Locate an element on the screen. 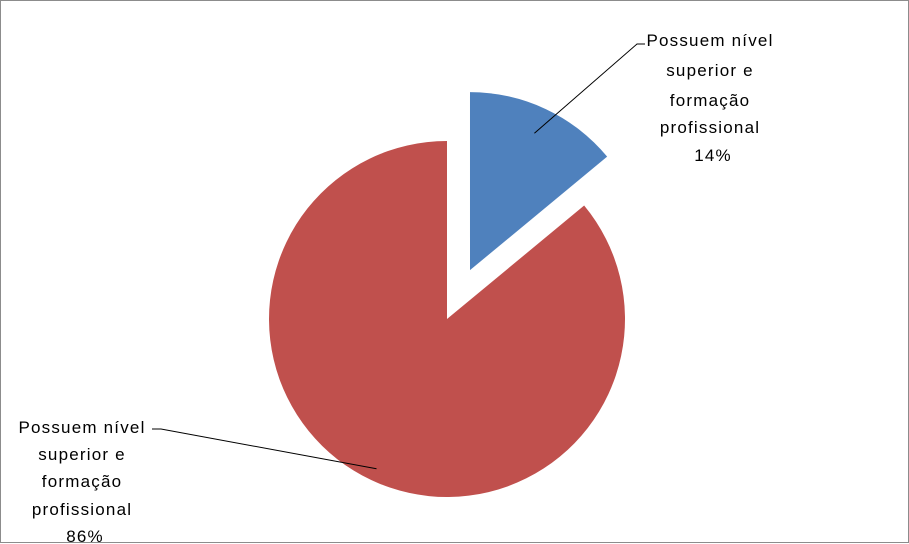 The width and height of the screenshot is (909, 544). slice-label-1-line-3: formação is located at coordinates (710, 100).